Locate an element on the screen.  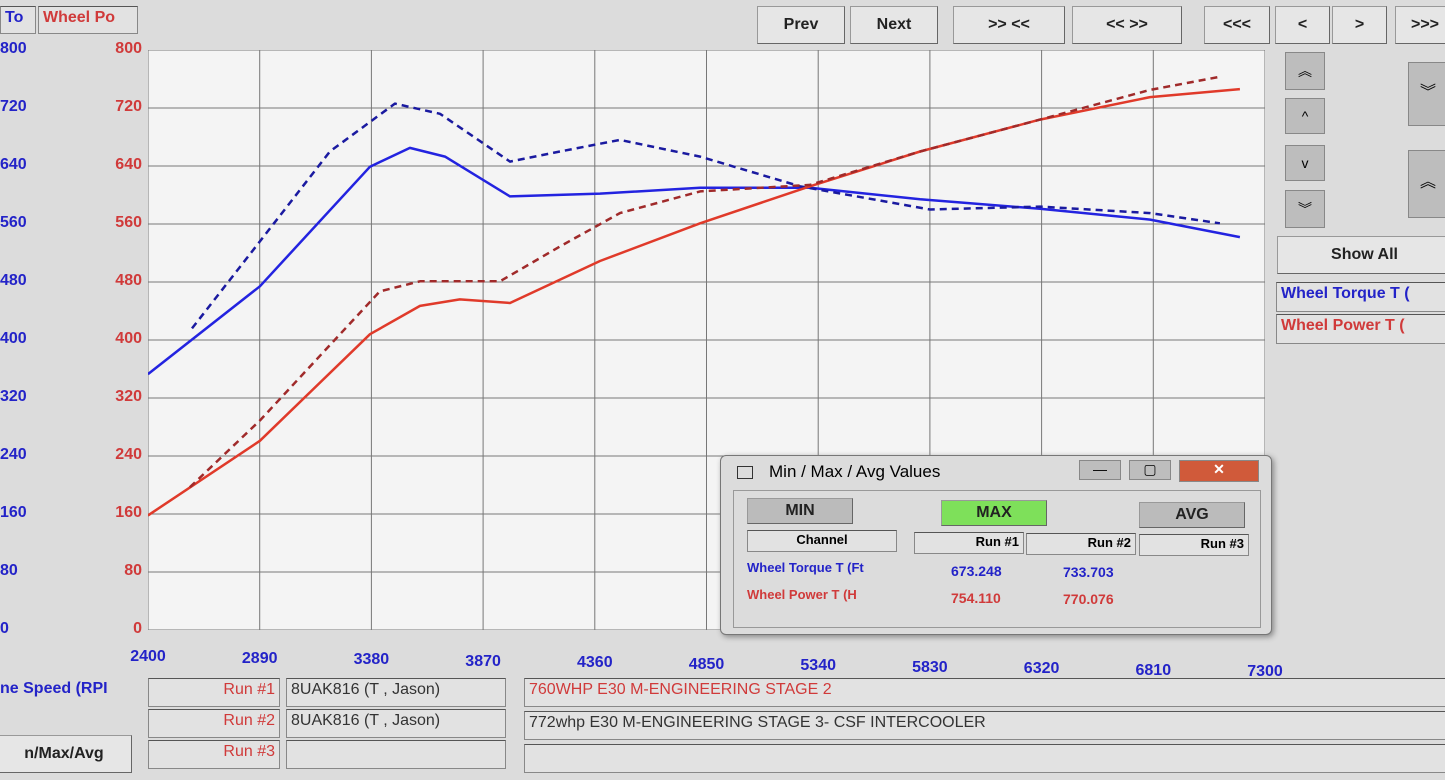
min-button: MIN is located at coordinates (800, 511).